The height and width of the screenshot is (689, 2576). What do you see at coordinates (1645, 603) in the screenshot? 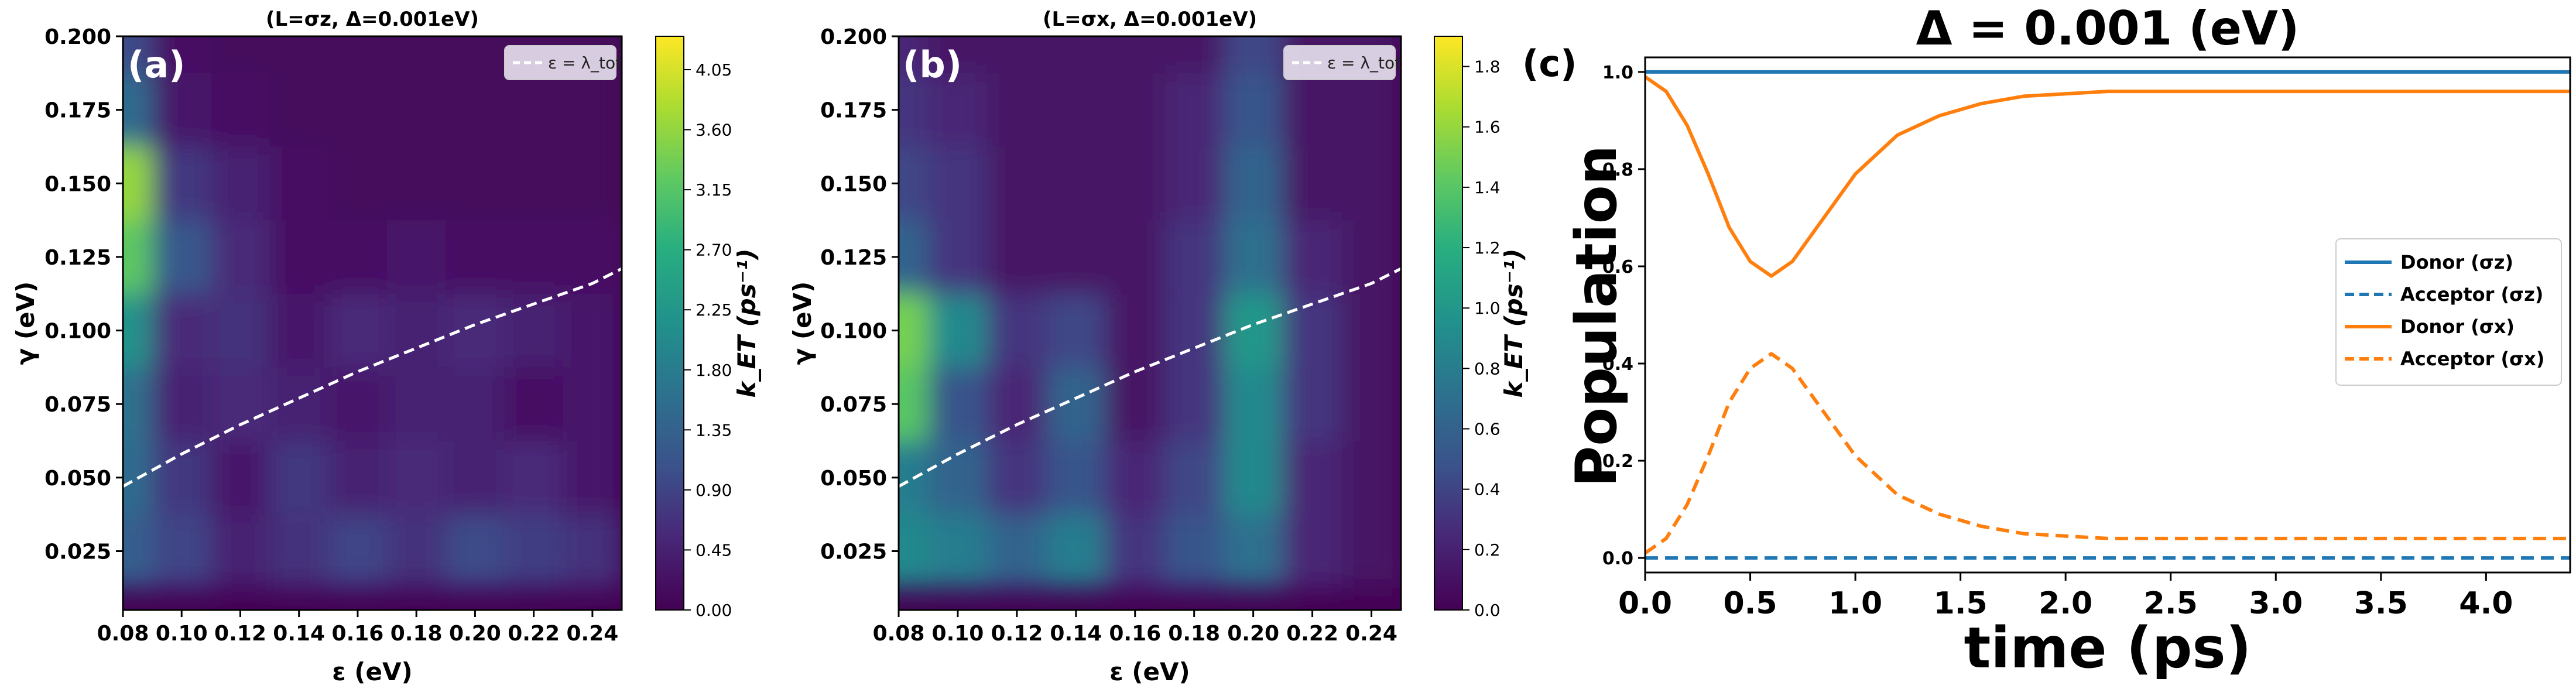
I see `panel-c-xtick-label: 0.0` at bounding box center [1645, 603].